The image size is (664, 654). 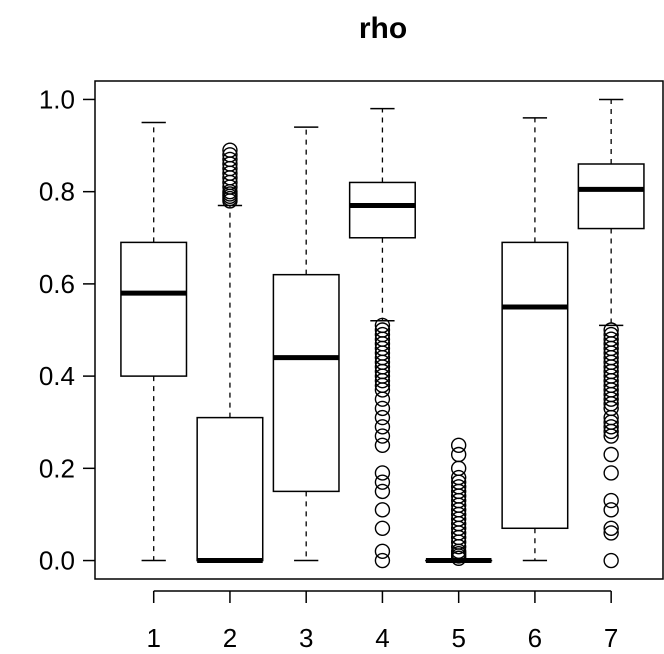 I want to click on y-tick-label: 0.8, so click(x=57, y=192).